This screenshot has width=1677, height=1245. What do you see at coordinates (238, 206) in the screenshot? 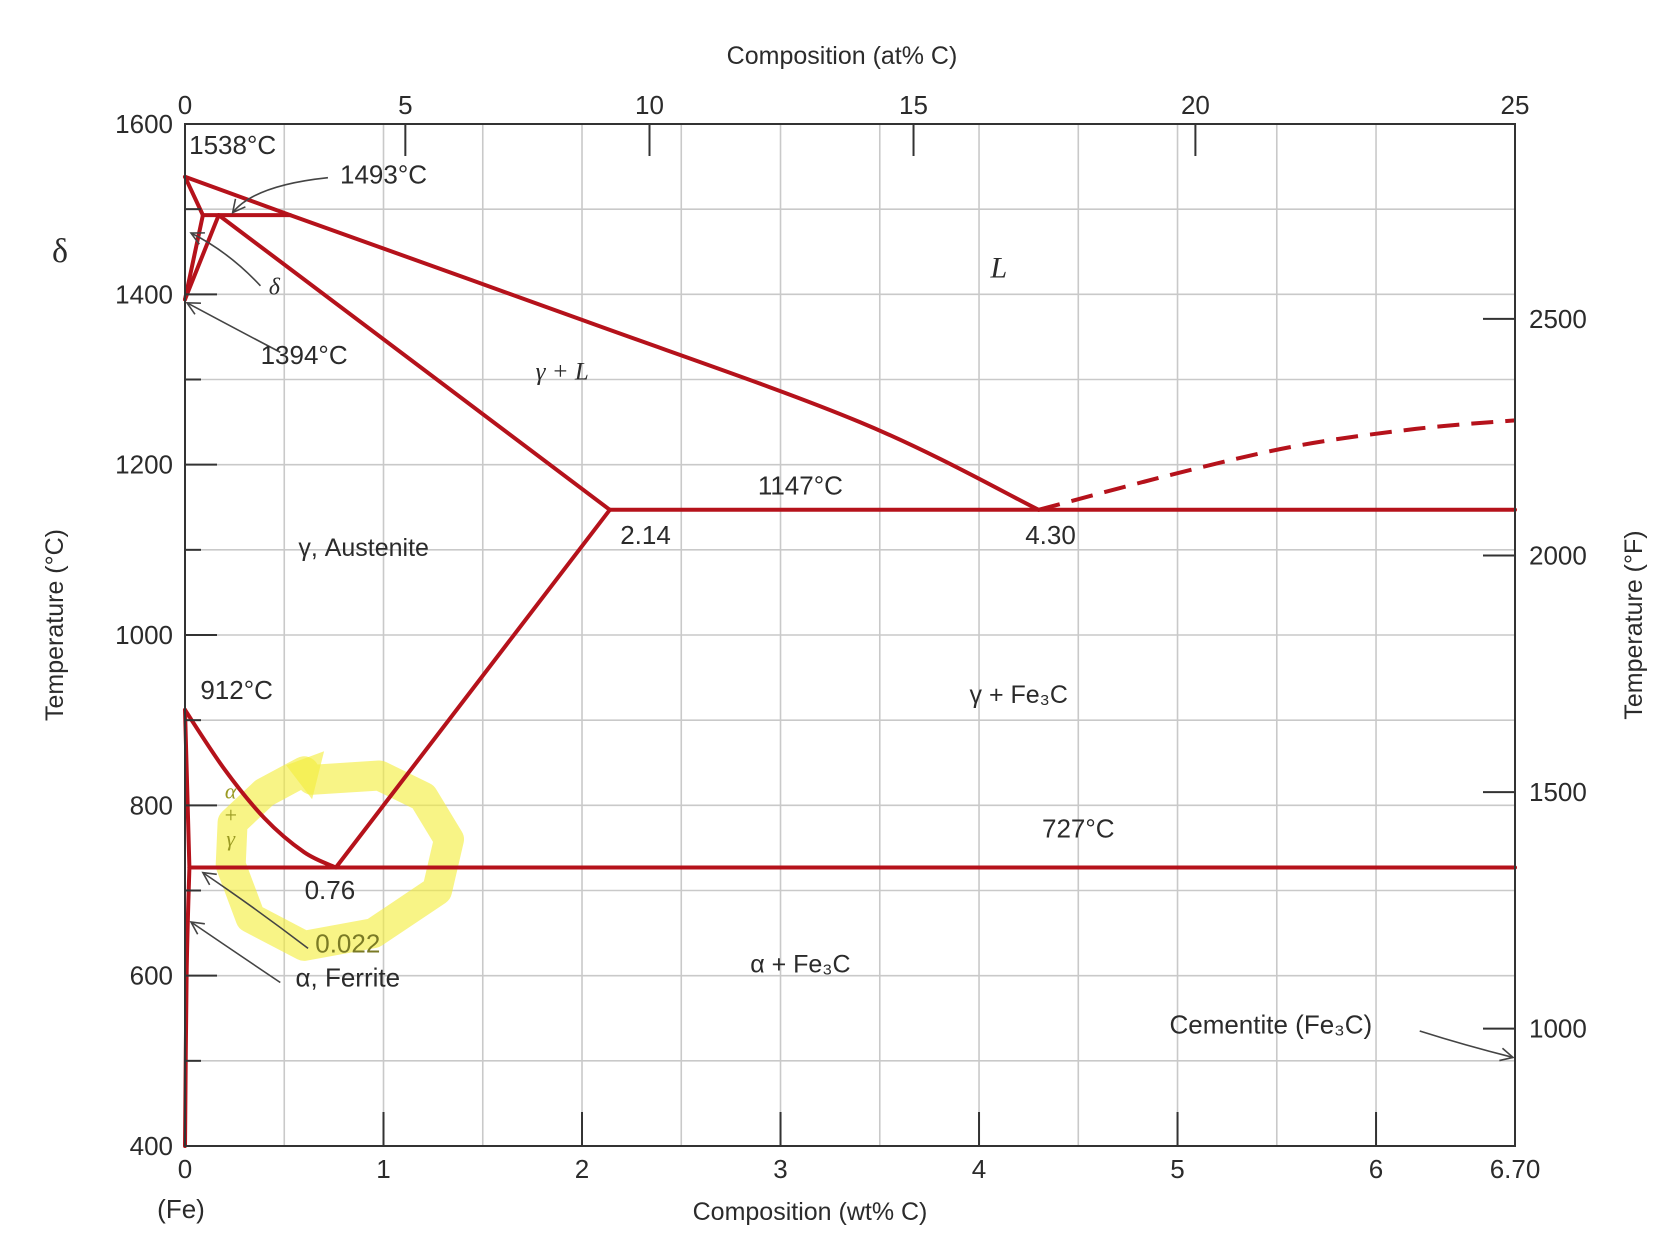
I see `leader-1493-arrow` at bounding box center [238, 206].